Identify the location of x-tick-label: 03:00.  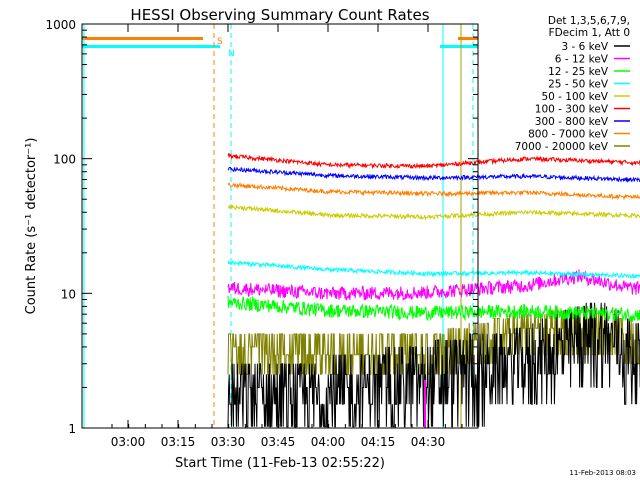
(128, 442).